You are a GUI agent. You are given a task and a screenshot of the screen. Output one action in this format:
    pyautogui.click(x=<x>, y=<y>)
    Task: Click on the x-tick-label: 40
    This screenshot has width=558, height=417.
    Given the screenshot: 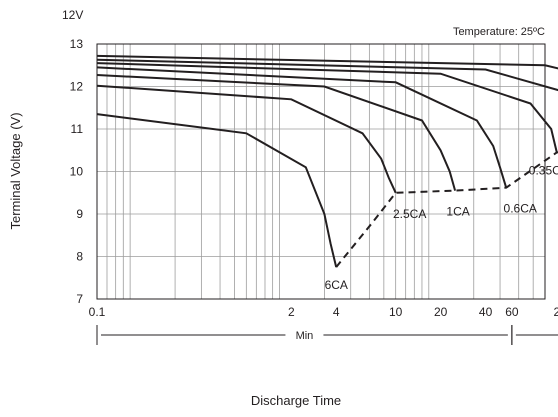 What is the action you would take?
    pyautogui.click(x=486, y=312)
    